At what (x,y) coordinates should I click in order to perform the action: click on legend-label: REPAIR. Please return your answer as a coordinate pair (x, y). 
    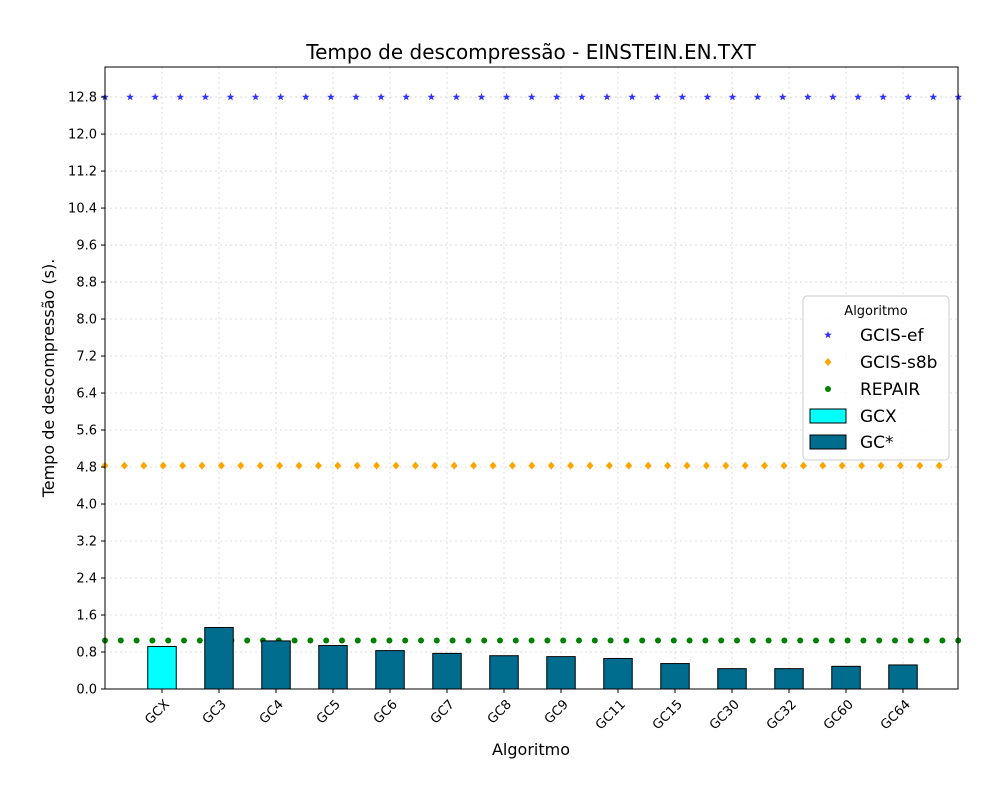
    Looking at the image, I should click on (890, 390).